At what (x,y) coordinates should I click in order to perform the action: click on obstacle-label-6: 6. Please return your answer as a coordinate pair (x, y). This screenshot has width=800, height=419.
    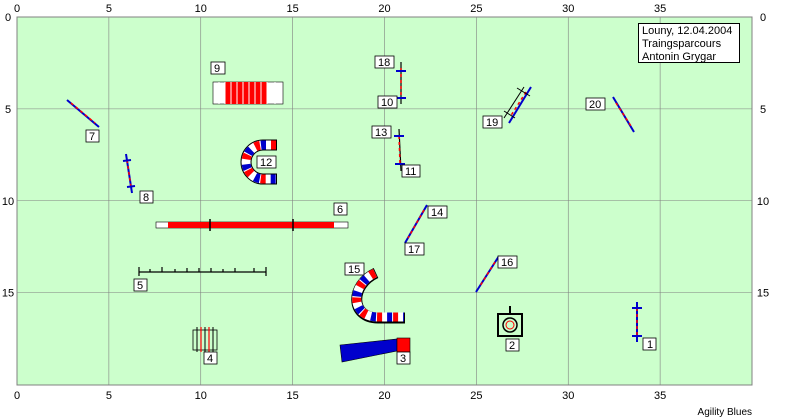
    Looking at the image, I should click on (340, 209).